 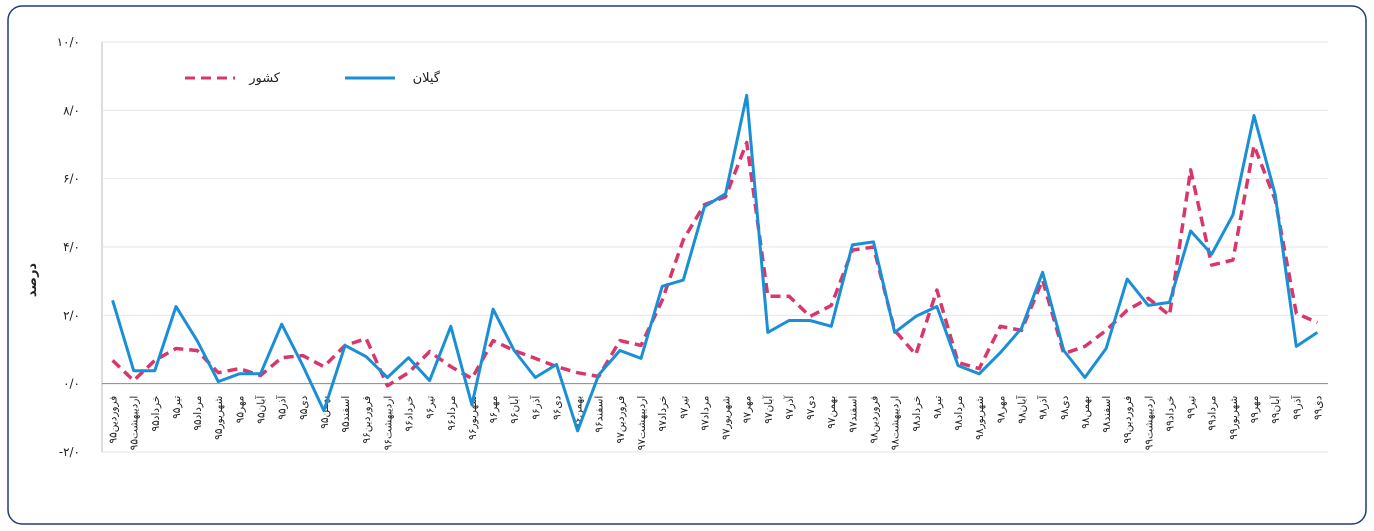 I want to click on x-tick-label: اردیبهشت۹۶, so click(x=388, y=423).